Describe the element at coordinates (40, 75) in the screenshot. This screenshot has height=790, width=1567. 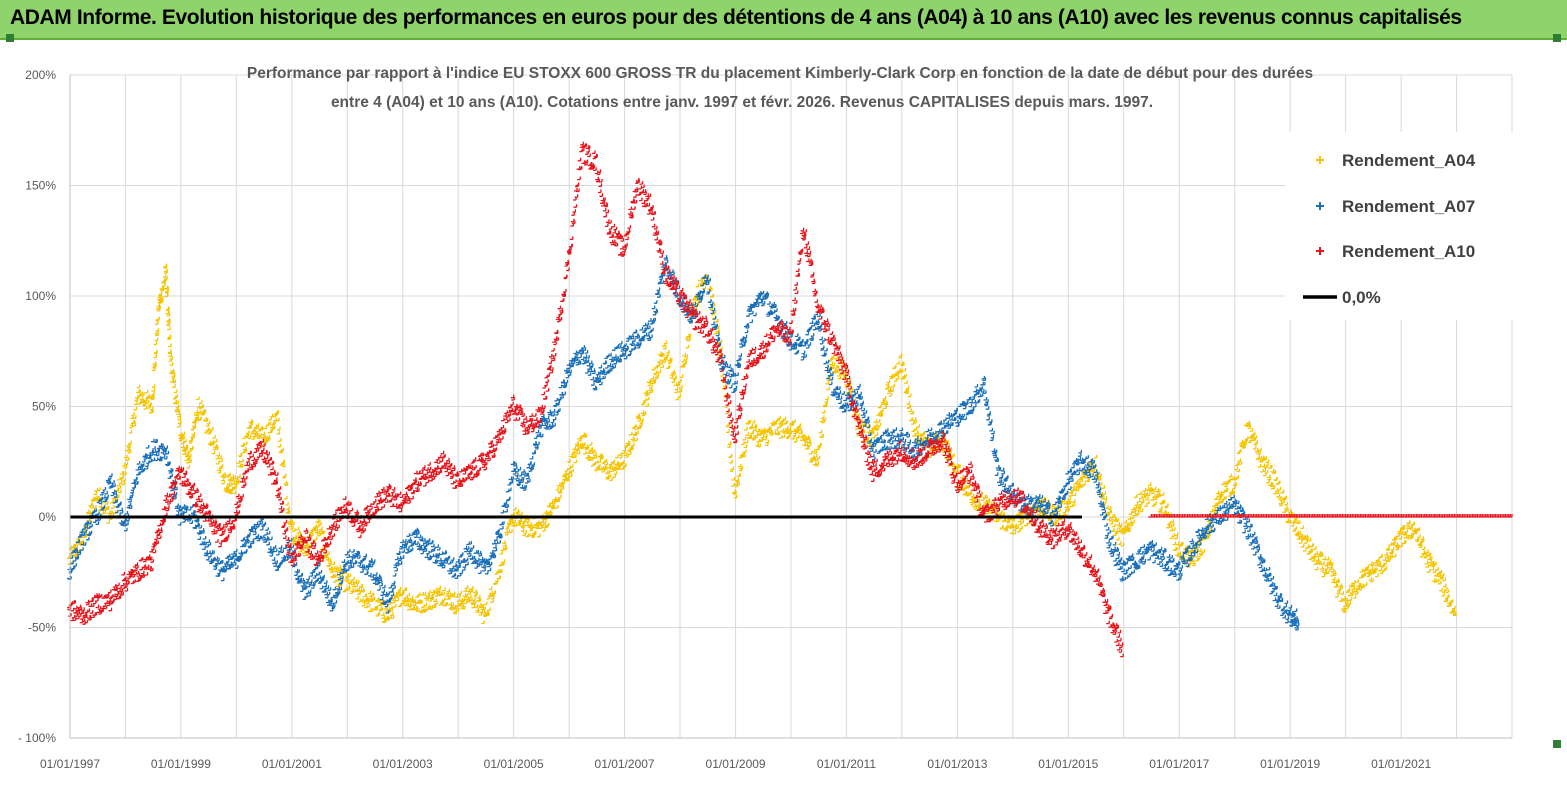
I see `y-tick-label: 200%` at that location.